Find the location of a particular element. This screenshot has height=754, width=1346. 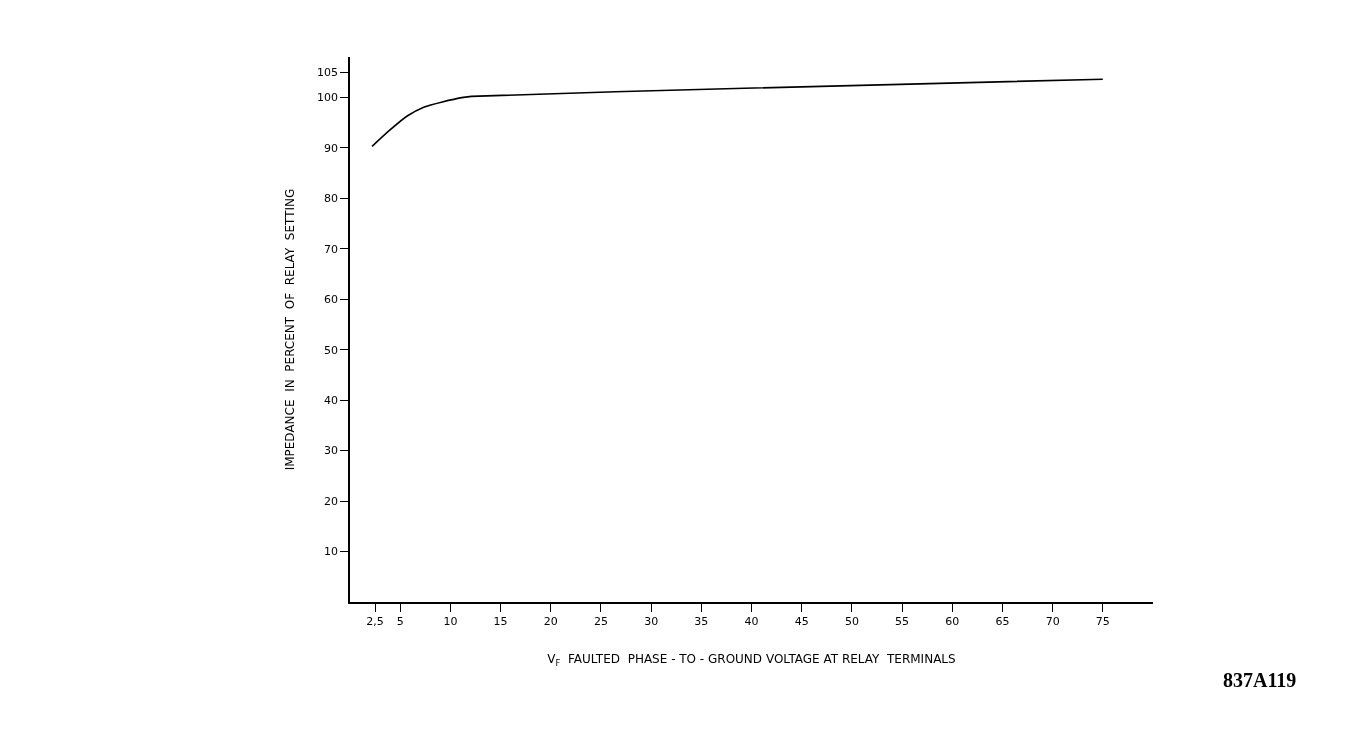

x-tick-label: 70 is located at coordinates (1052, 621).